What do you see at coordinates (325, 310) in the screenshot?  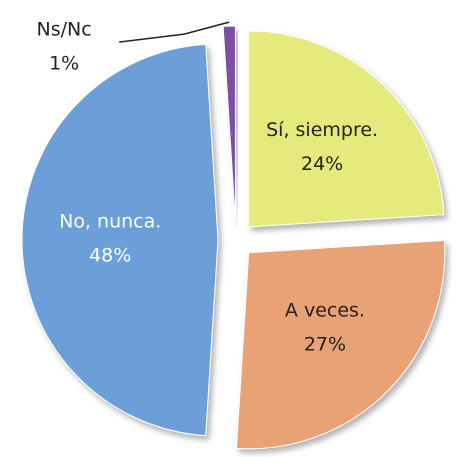 I see `slice-label: A veces.` at bounding box center [325, 310].